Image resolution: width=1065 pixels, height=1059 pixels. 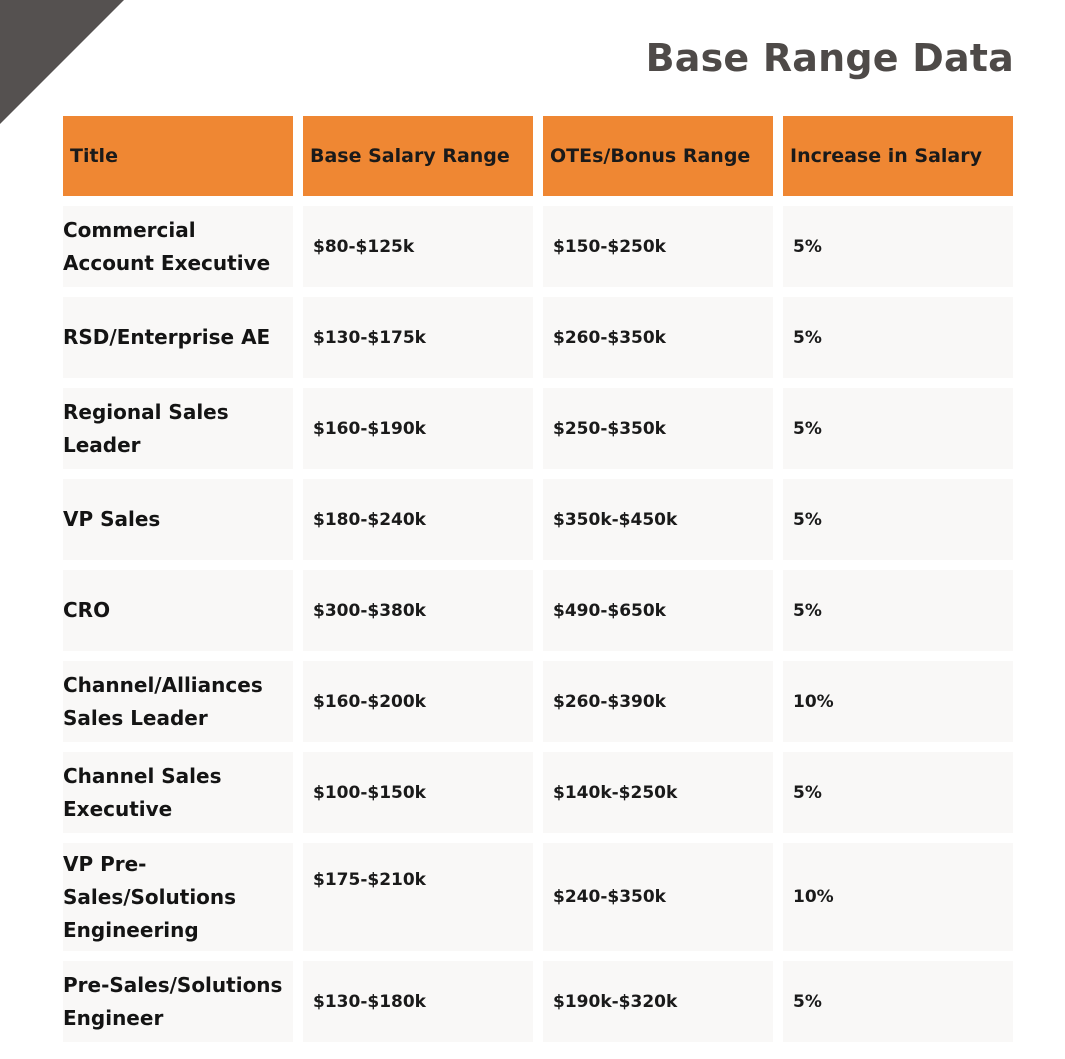 I want to click on cell-ote-bonus: $250-$350k, so click(x=658, y=428).